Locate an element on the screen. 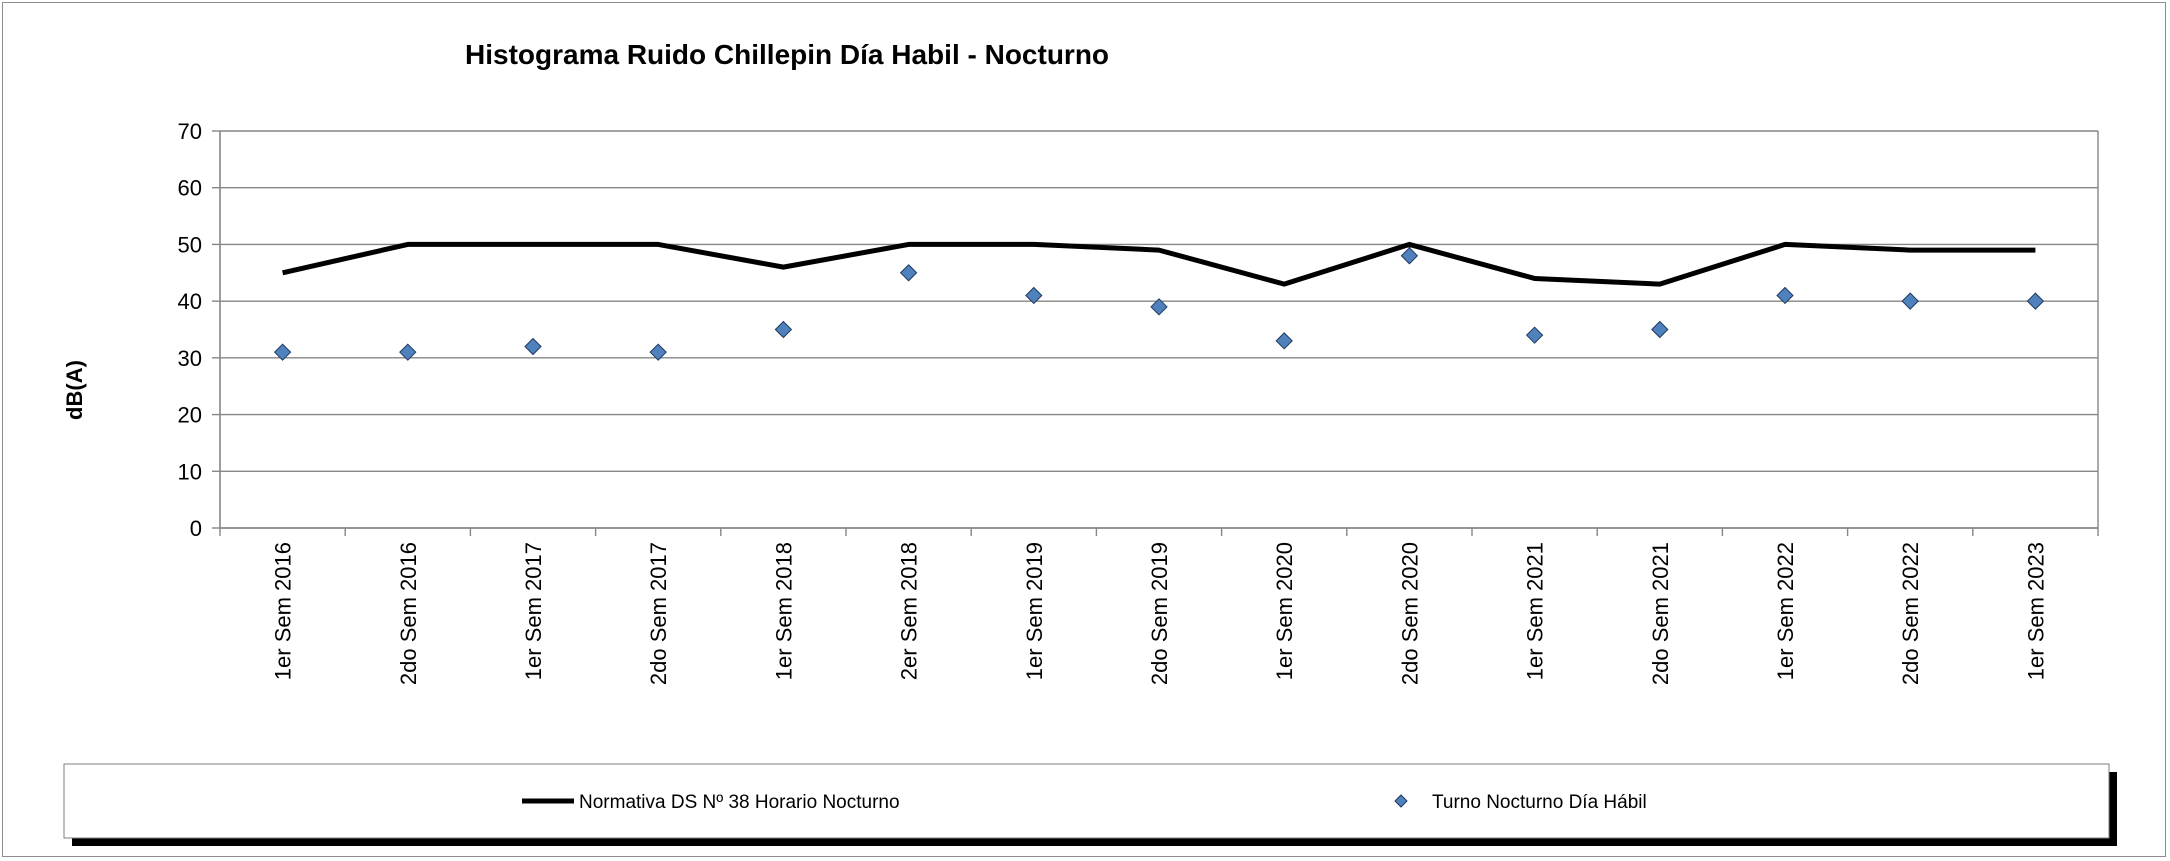 The image size is (2170, 861). legend-box is located at coordinates (1086, 801).